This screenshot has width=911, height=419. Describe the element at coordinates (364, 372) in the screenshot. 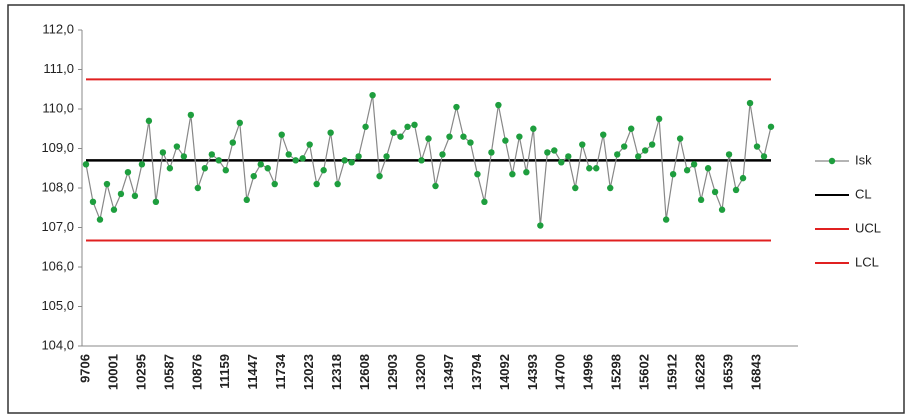

I see `x-tick-label: 12608` at that location.